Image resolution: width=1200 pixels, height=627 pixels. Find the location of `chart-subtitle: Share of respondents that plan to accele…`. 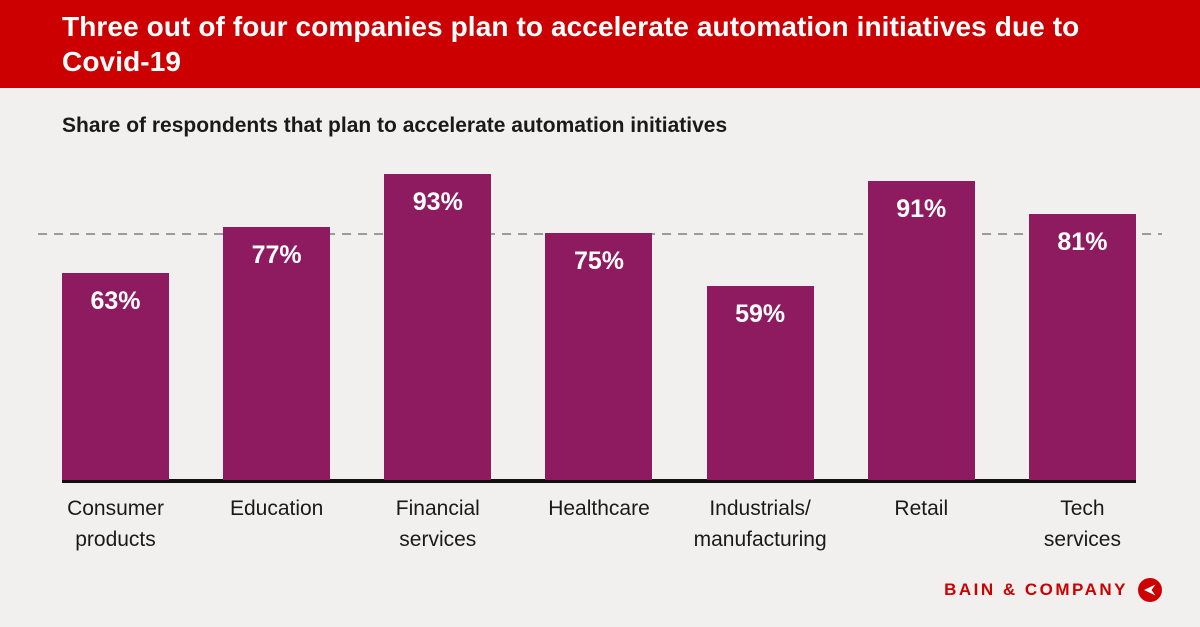

chart-subtitle: Share of respondents that plan to accele… is located at coordinates (395, 125).